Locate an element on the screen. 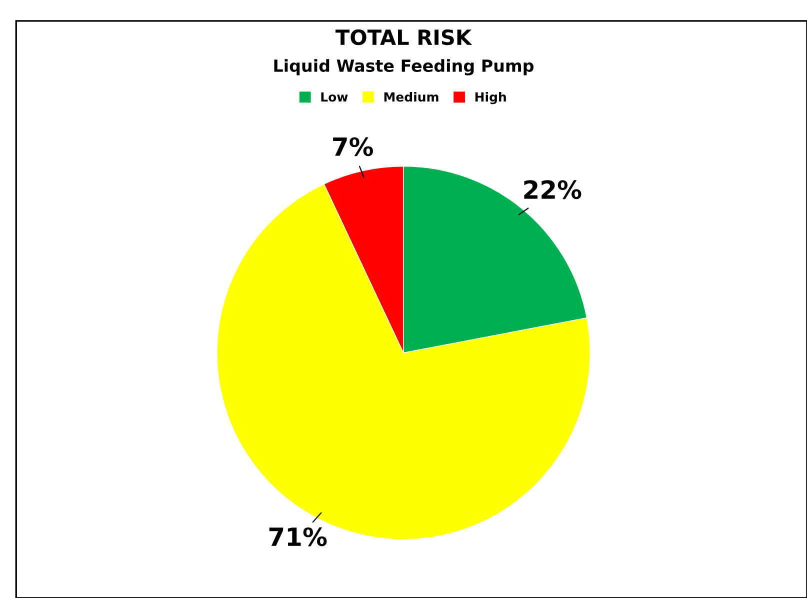  chart-subtitle: Liquid Waste Feeding Pump is located at coordinates (404, 67).